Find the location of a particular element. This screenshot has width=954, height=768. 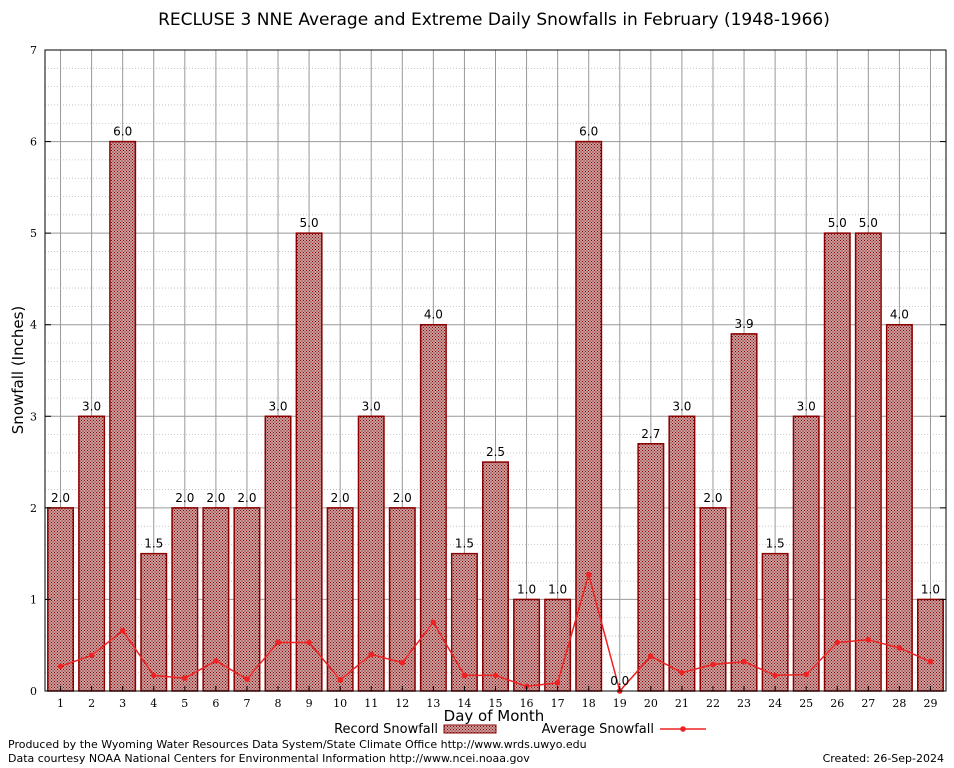

x-tick-label-day-17: 17 is located at coordinates (558, 703).